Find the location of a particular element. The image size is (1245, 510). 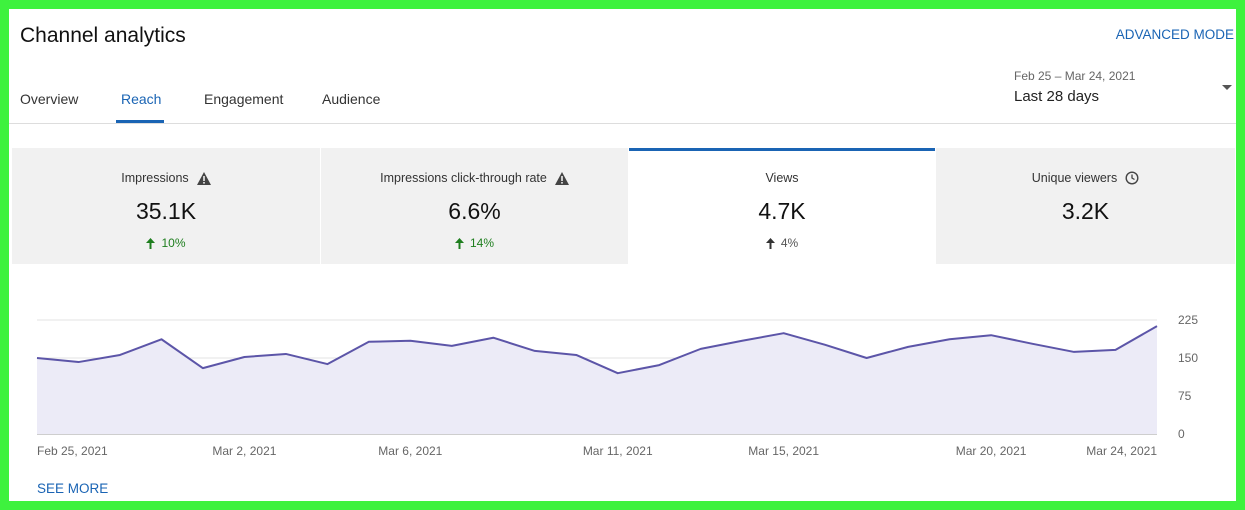

tab: Overview is located at coordinates (49, 99).